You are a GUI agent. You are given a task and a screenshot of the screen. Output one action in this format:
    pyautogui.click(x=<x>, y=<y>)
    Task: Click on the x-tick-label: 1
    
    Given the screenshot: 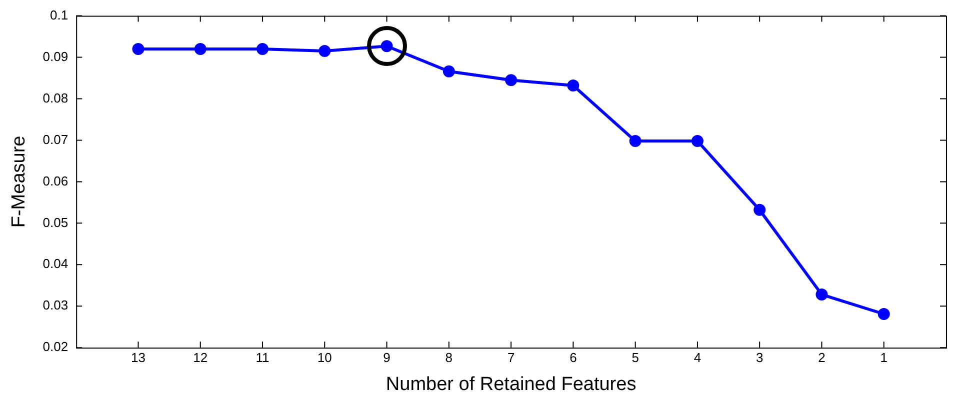 What is the action you would take?
    pyautogui.click(x=884, y=357)
    